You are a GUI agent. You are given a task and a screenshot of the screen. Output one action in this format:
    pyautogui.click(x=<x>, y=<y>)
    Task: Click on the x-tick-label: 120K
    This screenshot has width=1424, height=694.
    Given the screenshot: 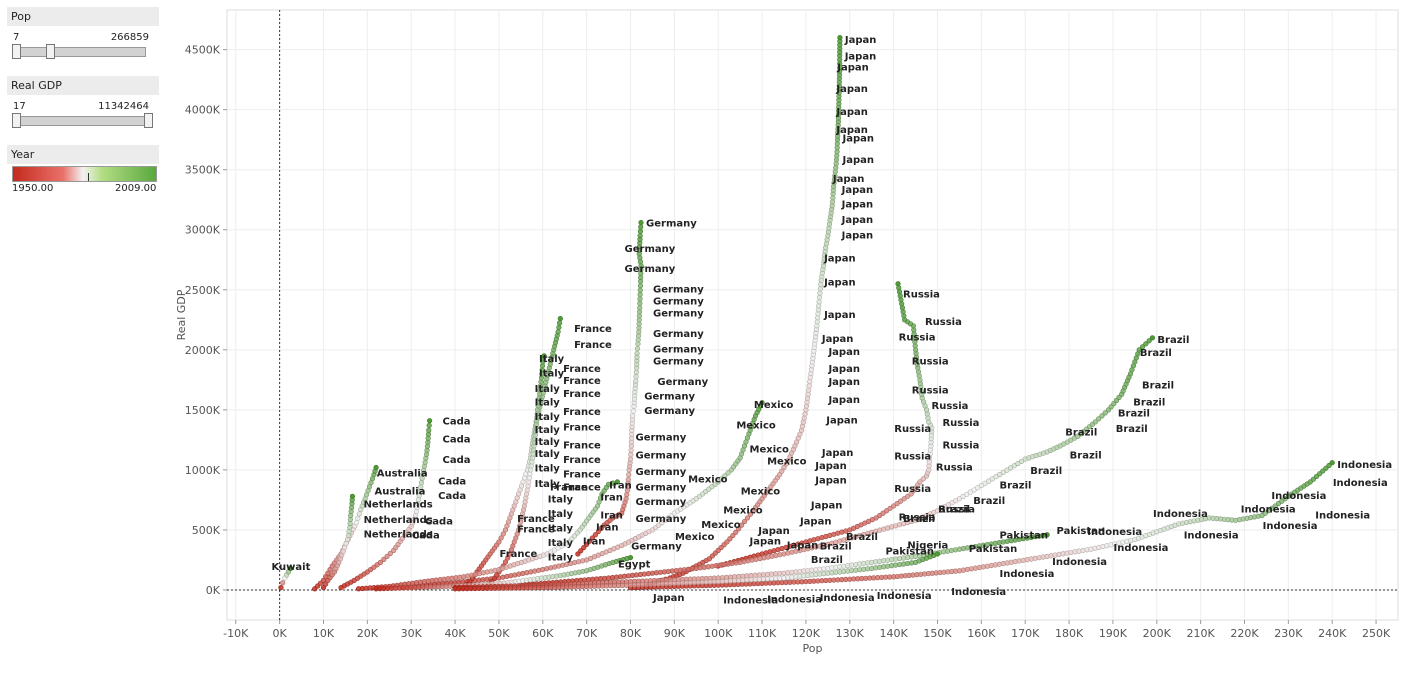 What is the action you would take?
    pyautogui.click(x=806, y=633)
    